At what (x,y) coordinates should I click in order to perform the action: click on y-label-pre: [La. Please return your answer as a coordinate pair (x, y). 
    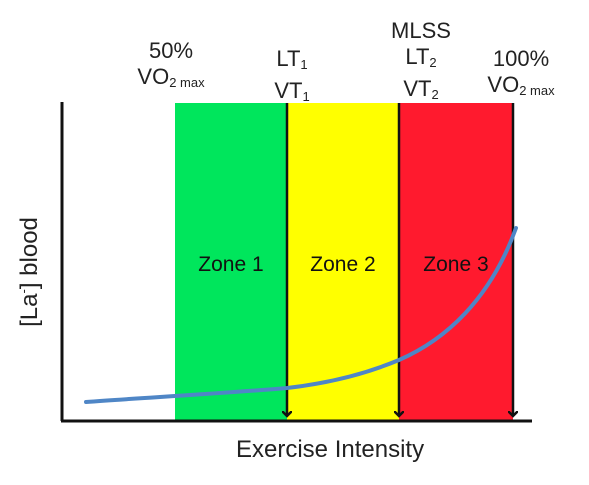
    Looking at the image, I should click on (29, 310).